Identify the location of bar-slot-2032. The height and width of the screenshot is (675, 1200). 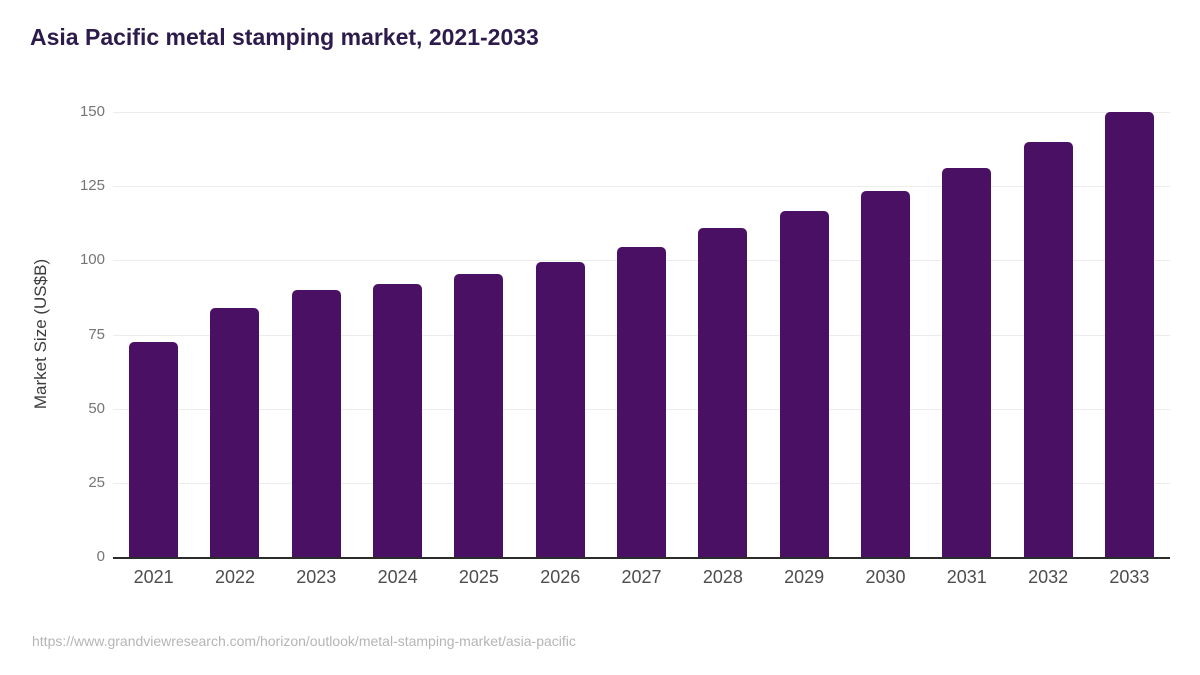
(1047, 334).